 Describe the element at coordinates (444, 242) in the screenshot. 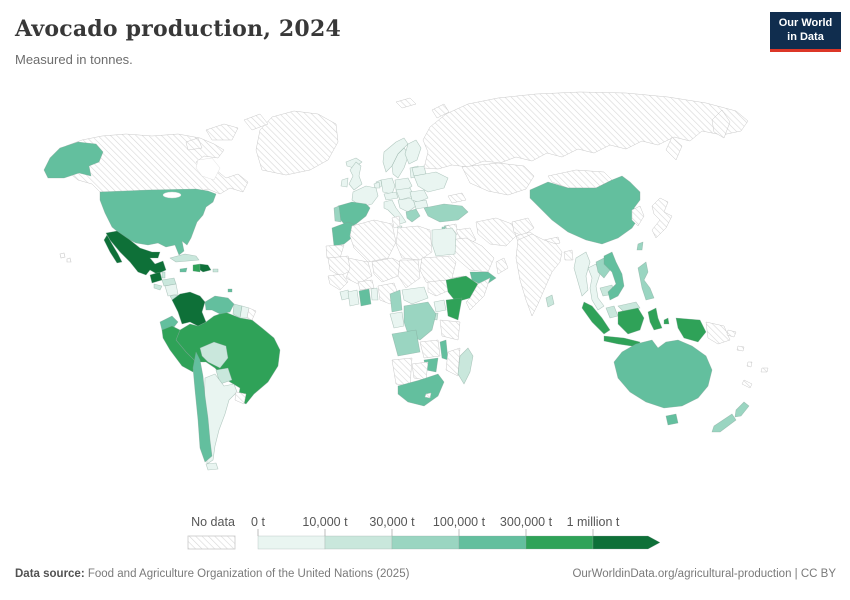

I see `country-egypt` at that location.